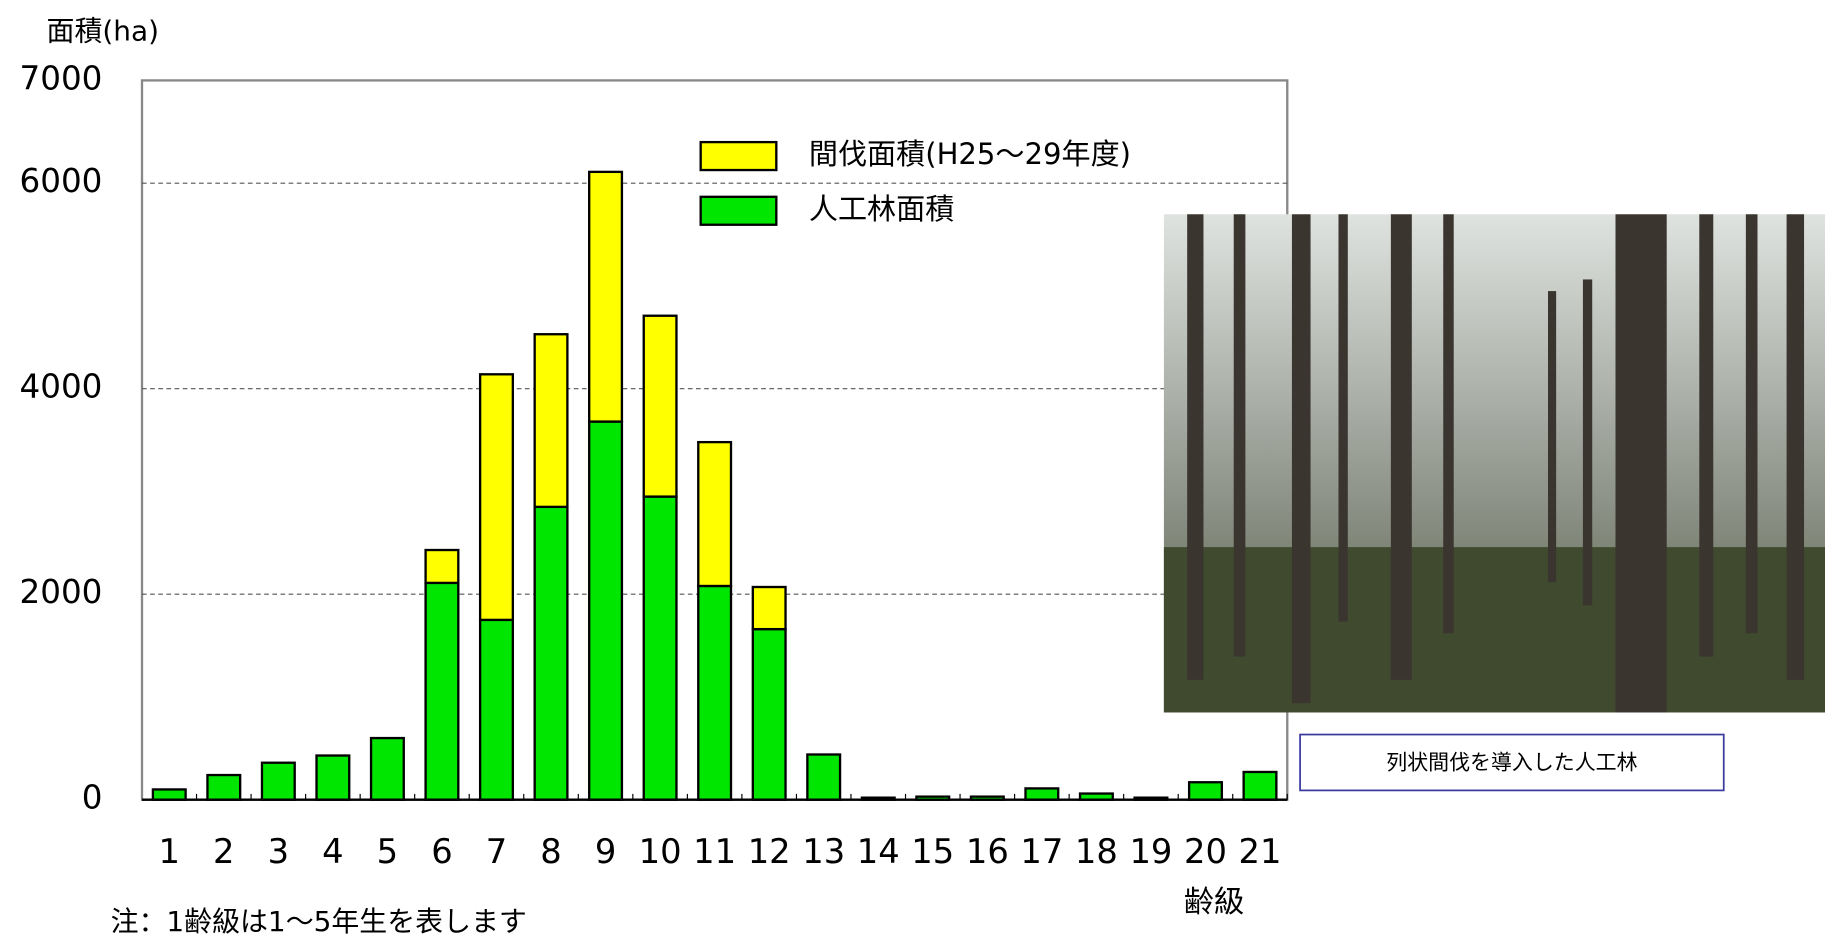  What do you see at coordinates (605, 851) in the screenshot?
I see `x-tick-label: 9` at bounding box center [605, 851].